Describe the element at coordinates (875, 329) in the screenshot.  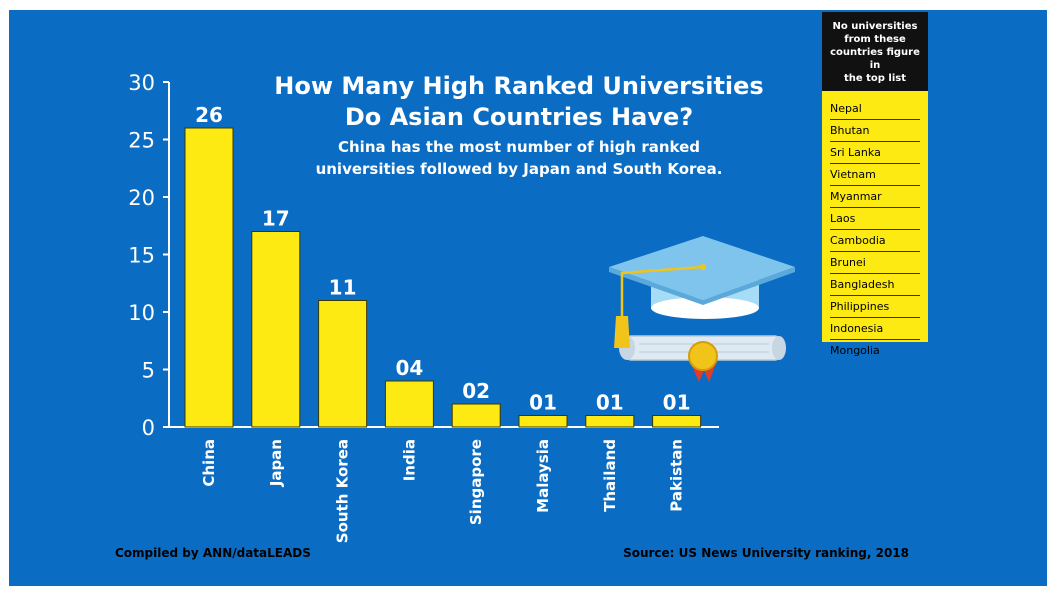
I see `country-item: Indonesia` at that location.